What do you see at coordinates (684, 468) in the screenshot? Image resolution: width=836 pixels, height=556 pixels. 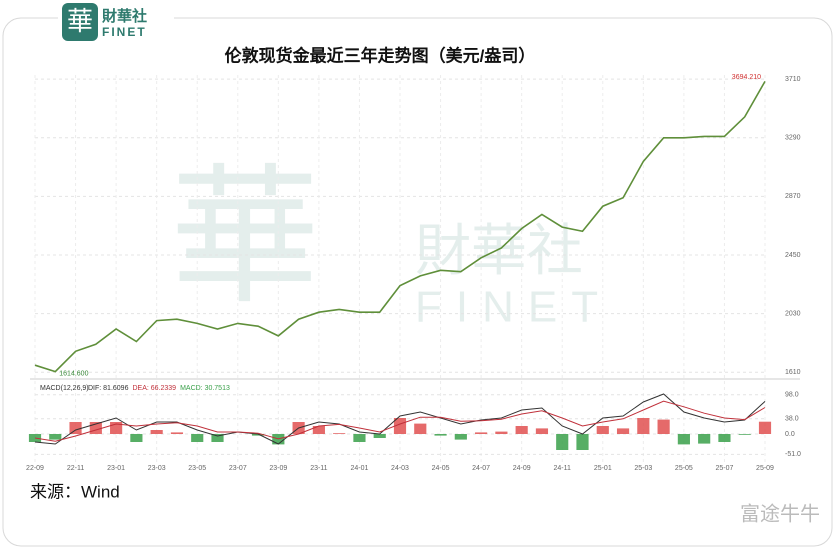 I see `x-tick-label: 25-05` at bounding box center [684, 468].